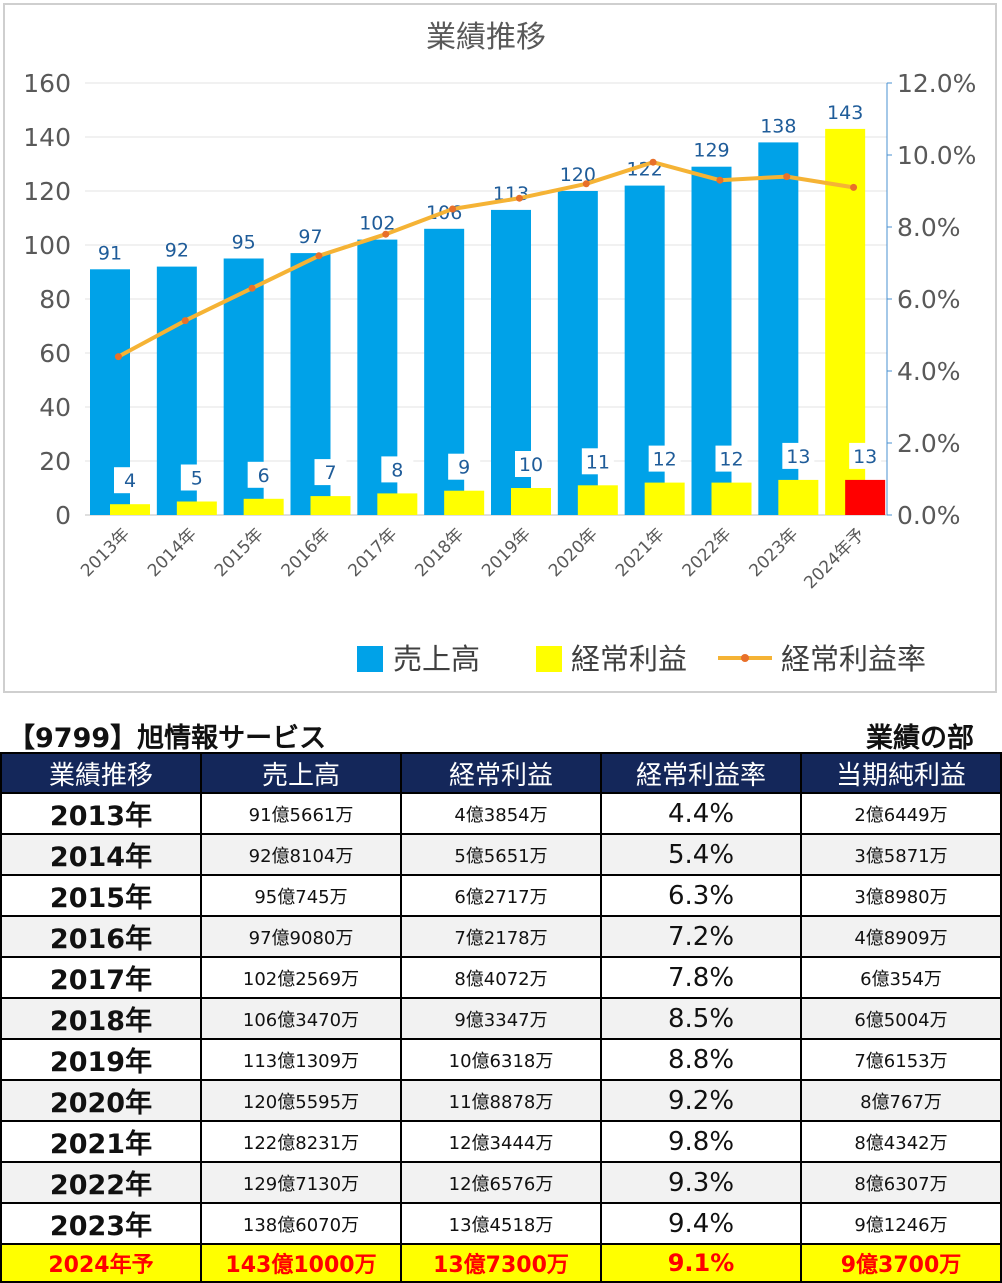 Image resolution: width=1002 pixels, height=1283 pixels. Describe the element at coordinates (834, 558) in the screenshot. I see `x-tick-label: 2024年予` at that location.